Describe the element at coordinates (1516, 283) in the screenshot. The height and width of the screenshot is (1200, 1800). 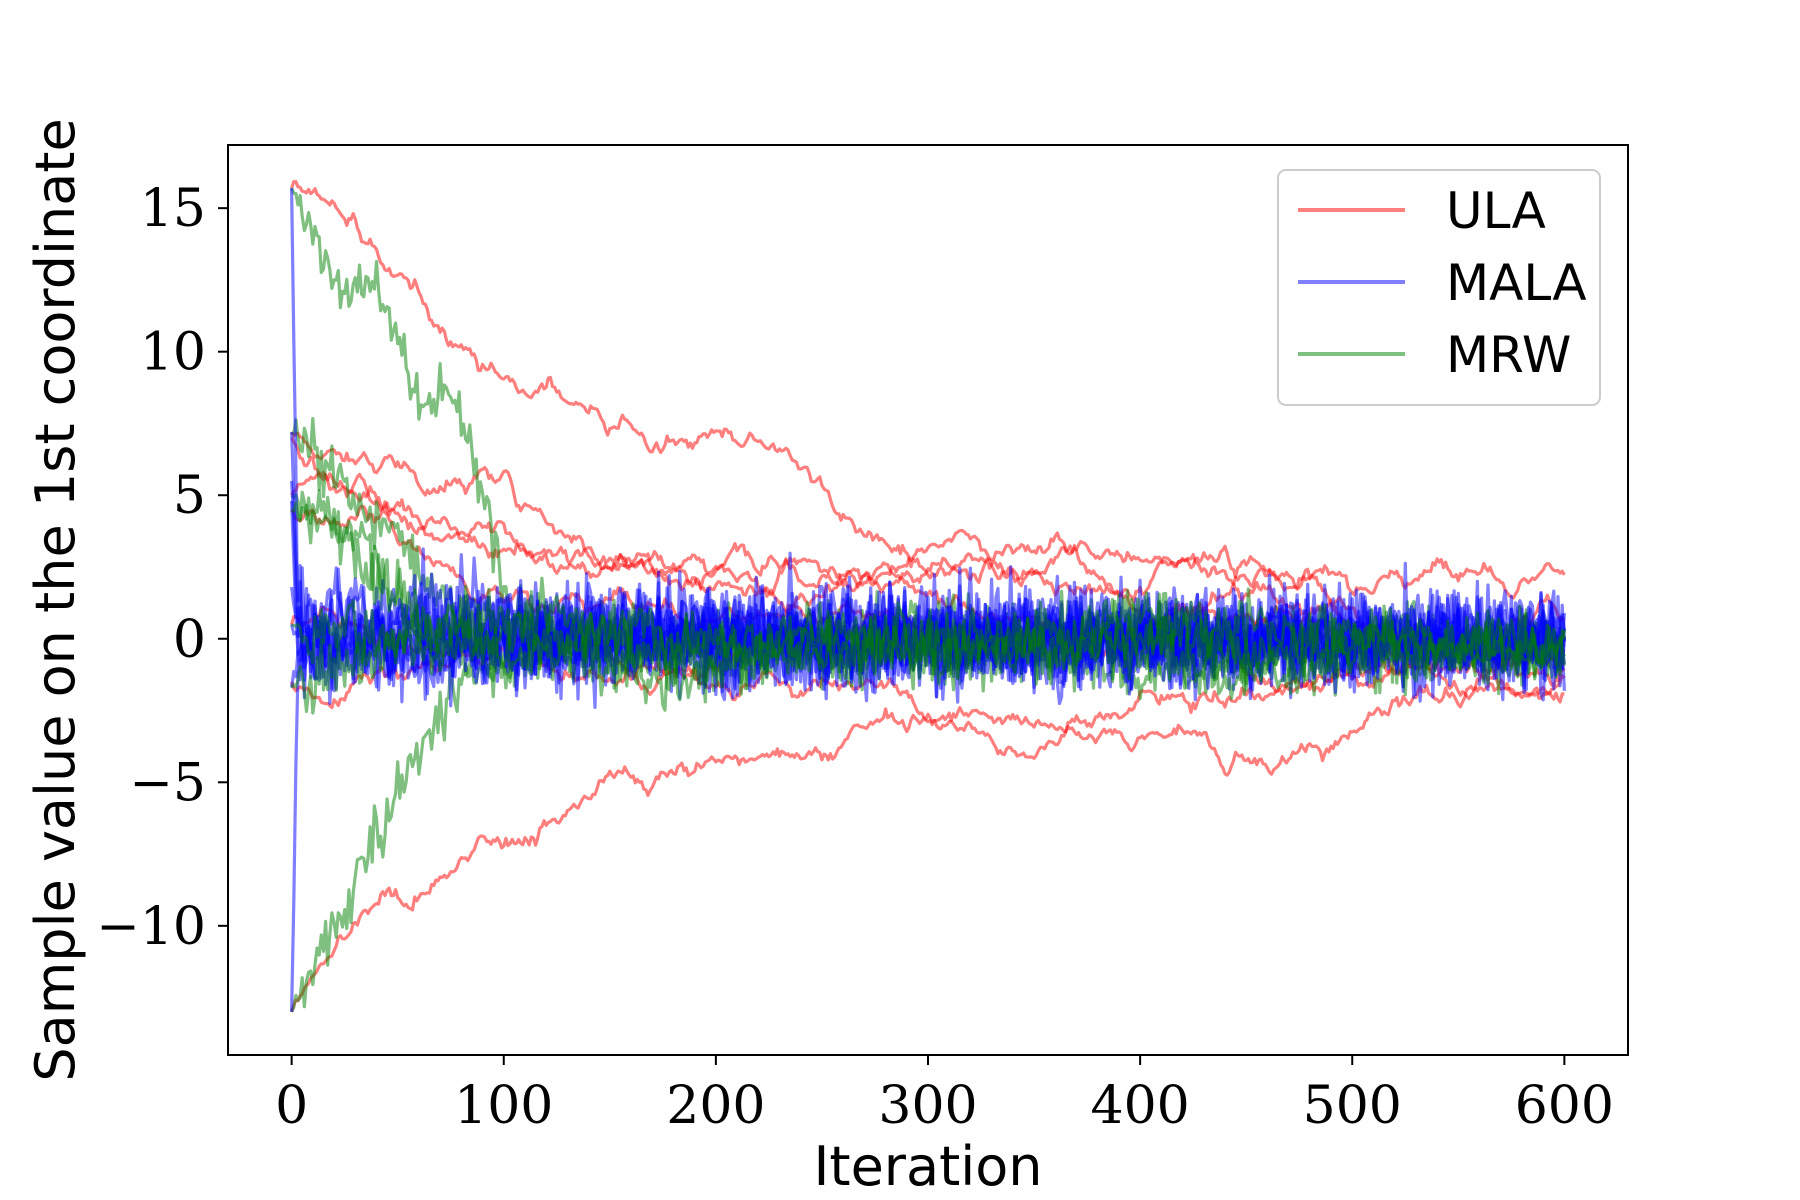
I see `legend-label-mala: MALA` at that location.